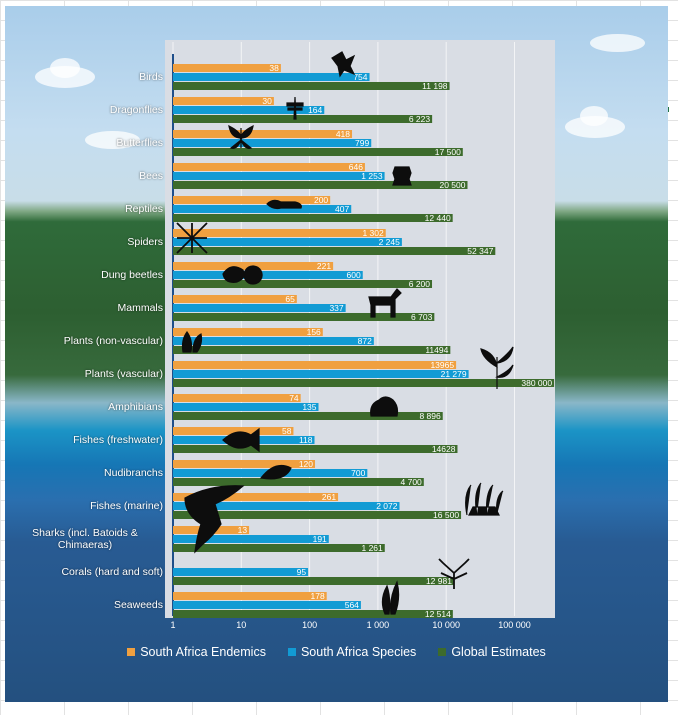  What do you see at coordinates (287, 431) in the screenshot?
I see `data-label: 58` at bounding box center [287, 431].